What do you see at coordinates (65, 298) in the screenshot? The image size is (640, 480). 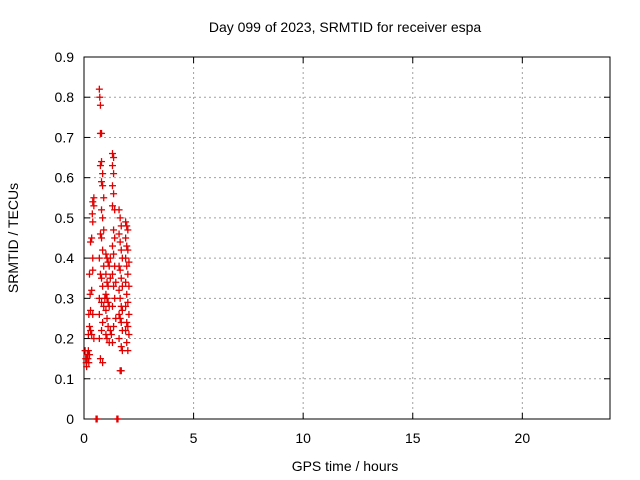 I see `y-tick-label: 0.3` at bounding box center [65, 298].